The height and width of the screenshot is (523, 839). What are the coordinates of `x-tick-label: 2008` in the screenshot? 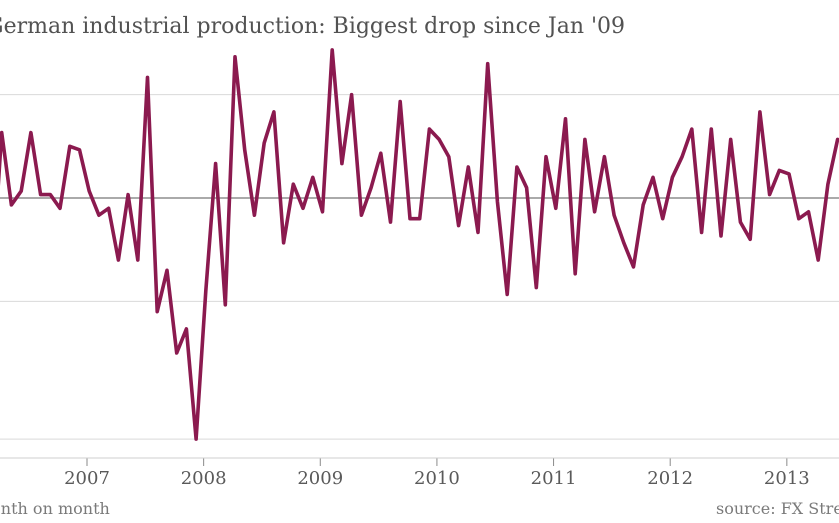 It's located at (204, 478).